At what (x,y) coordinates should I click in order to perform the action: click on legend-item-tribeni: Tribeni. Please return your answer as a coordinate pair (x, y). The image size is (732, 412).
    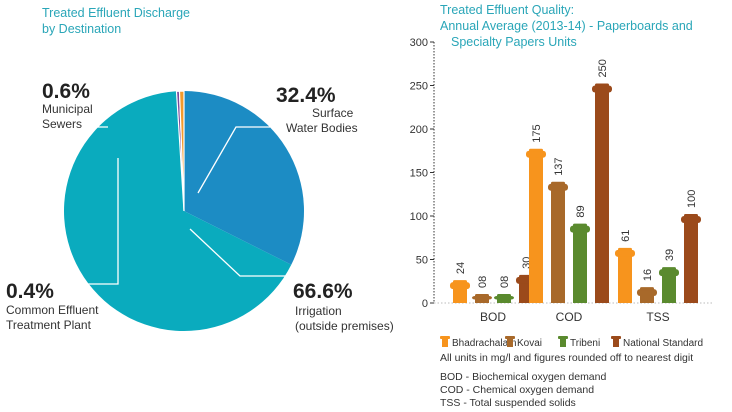
    Looking at the image, I should click on (579, 342).